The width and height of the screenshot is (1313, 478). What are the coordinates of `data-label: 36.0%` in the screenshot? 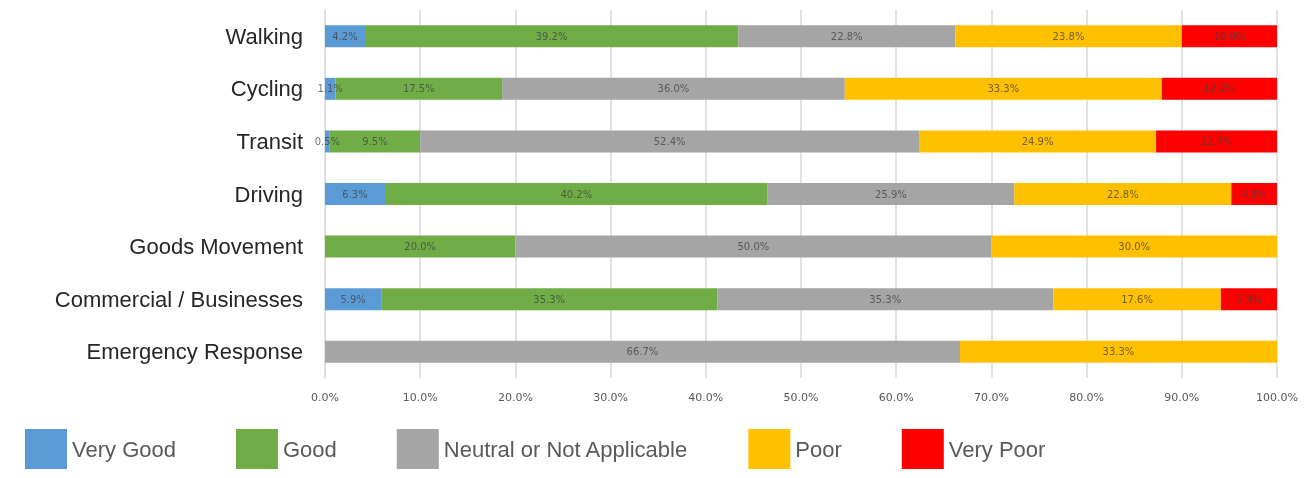 It's located at (673, 89).